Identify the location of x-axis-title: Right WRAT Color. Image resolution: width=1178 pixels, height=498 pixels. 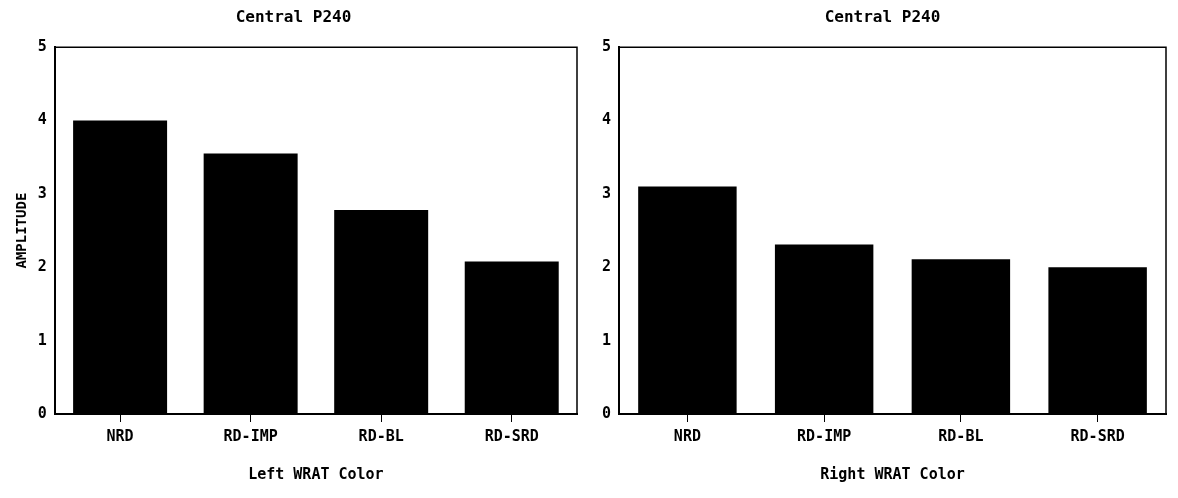
(892, 473).